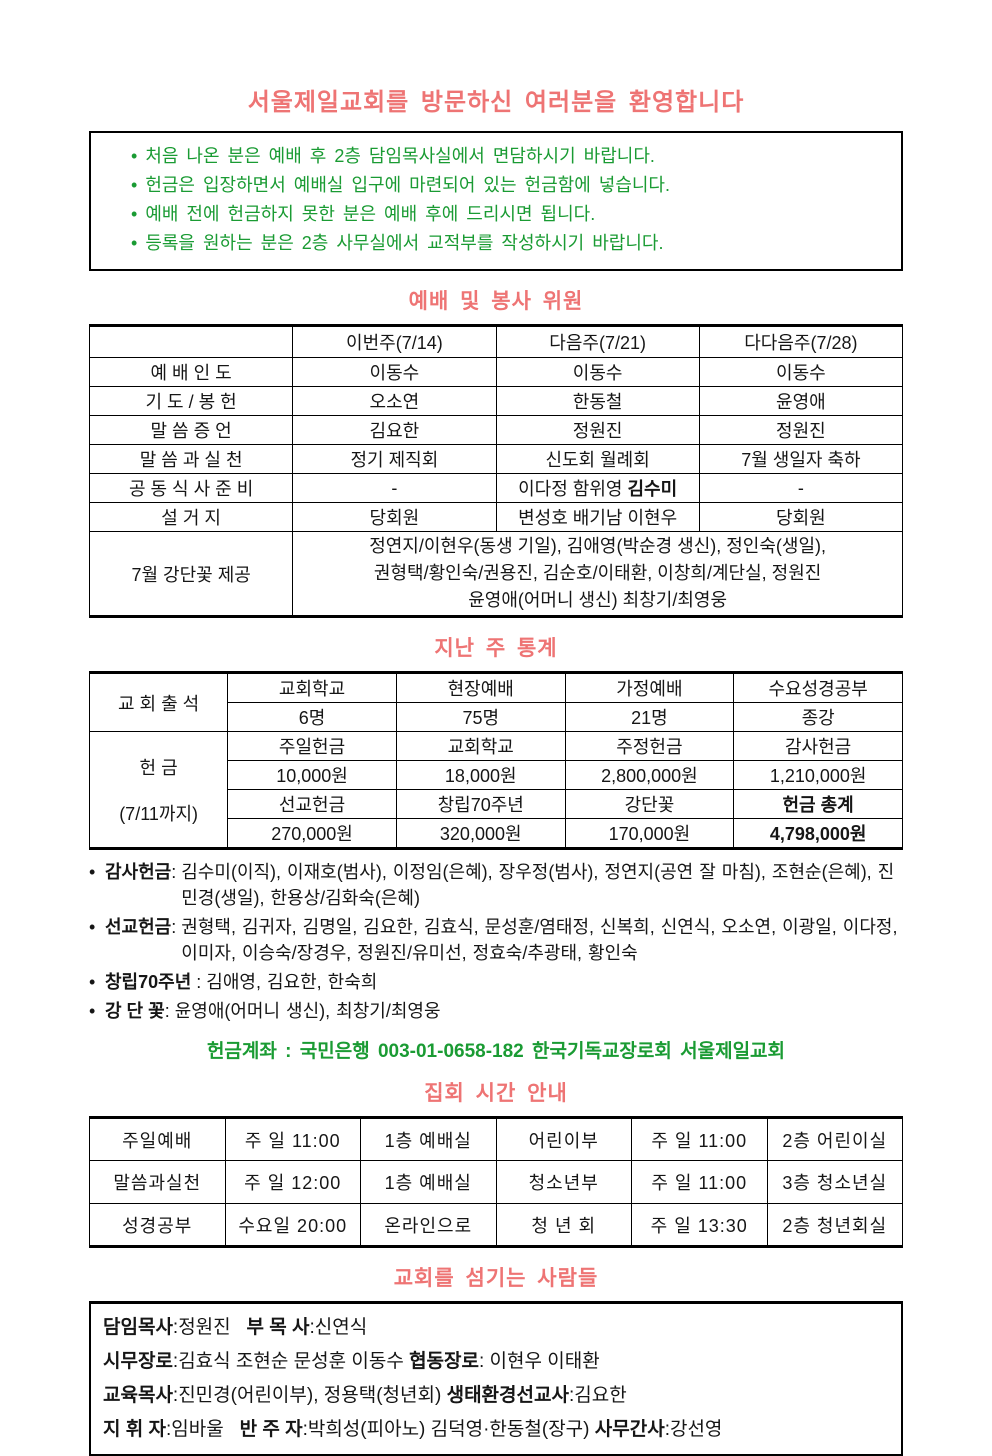  I want to click on cell: 21명, so click(649, 717).